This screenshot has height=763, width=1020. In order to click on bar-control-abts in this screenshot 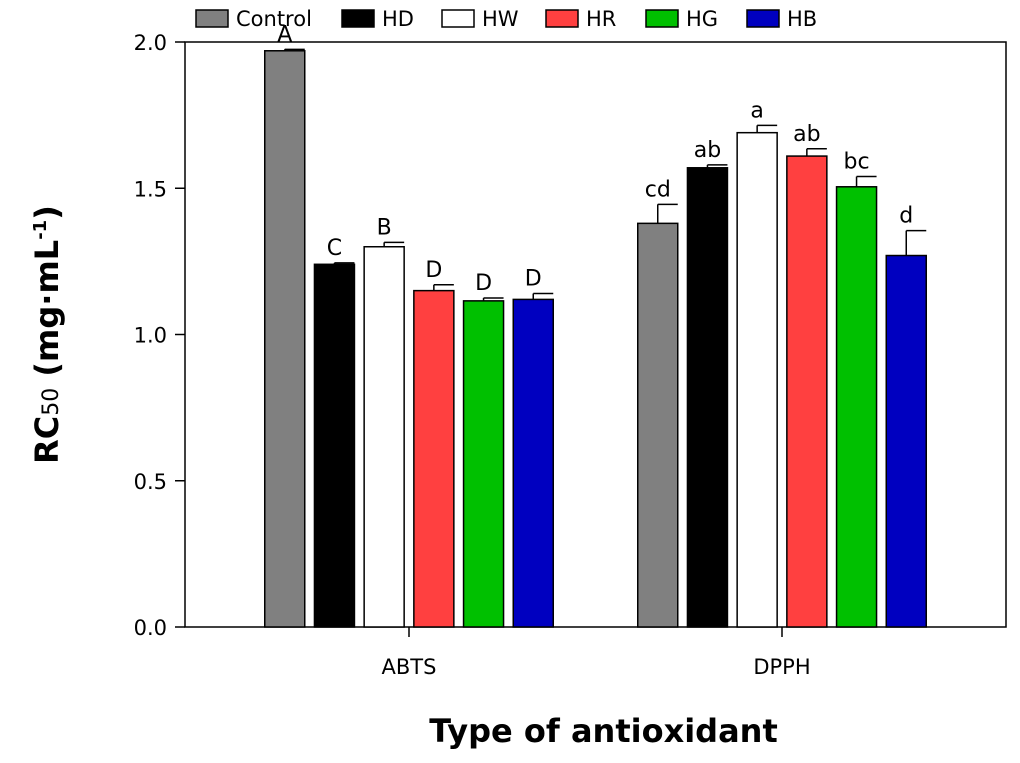, I will do `click(285, 339)`.